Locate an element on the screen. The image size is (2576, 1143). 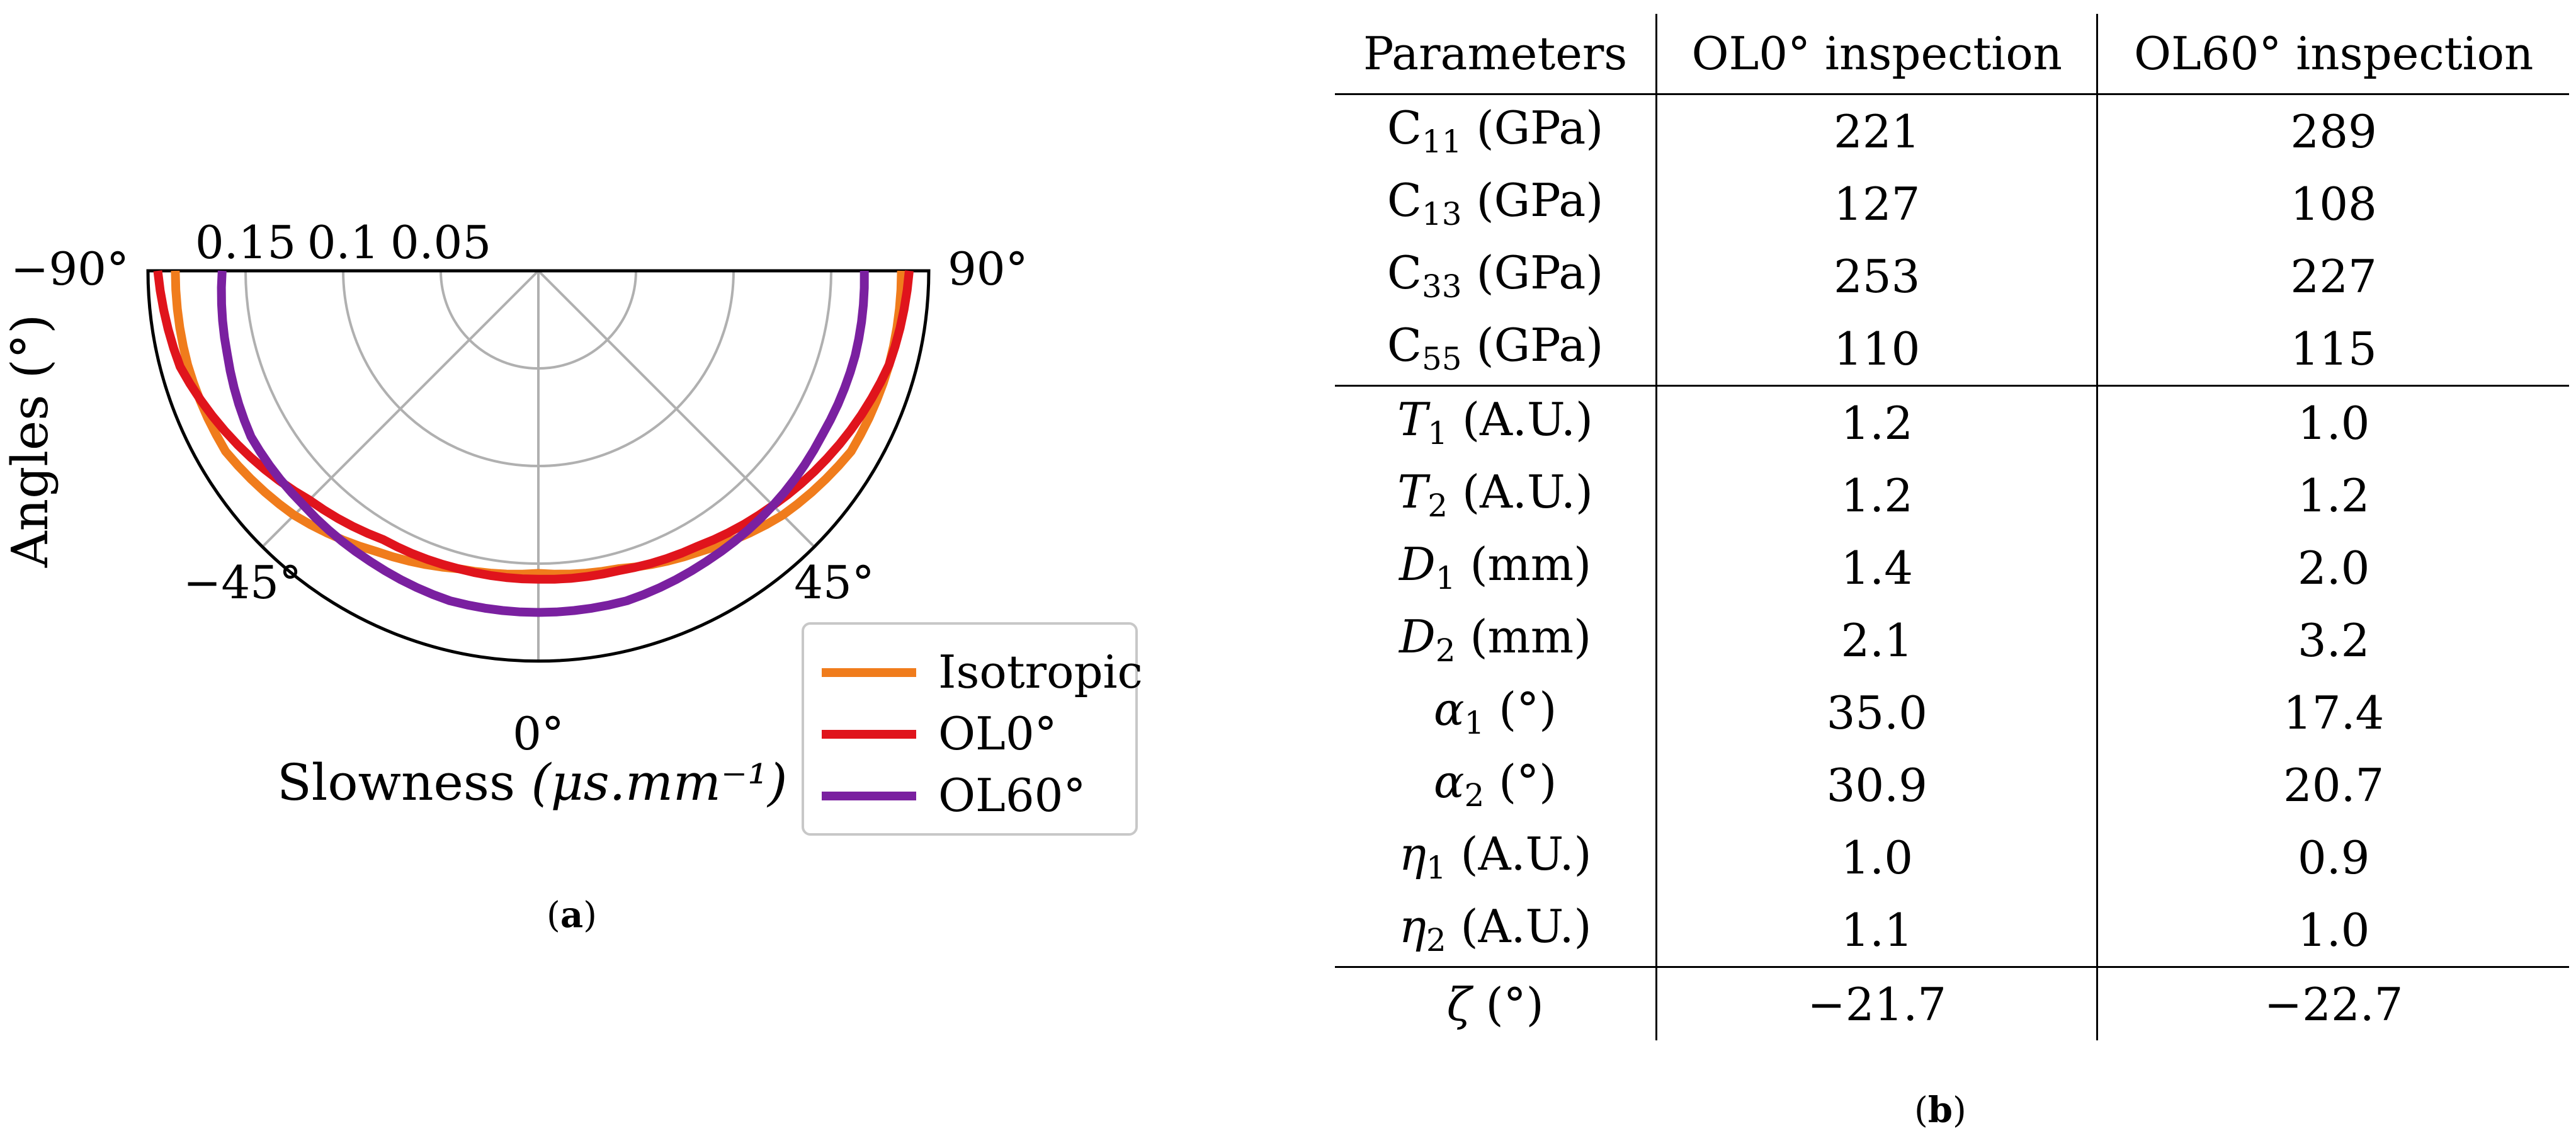
ol60-value-cell: 20.7 is located at coordinates (2332, 785).